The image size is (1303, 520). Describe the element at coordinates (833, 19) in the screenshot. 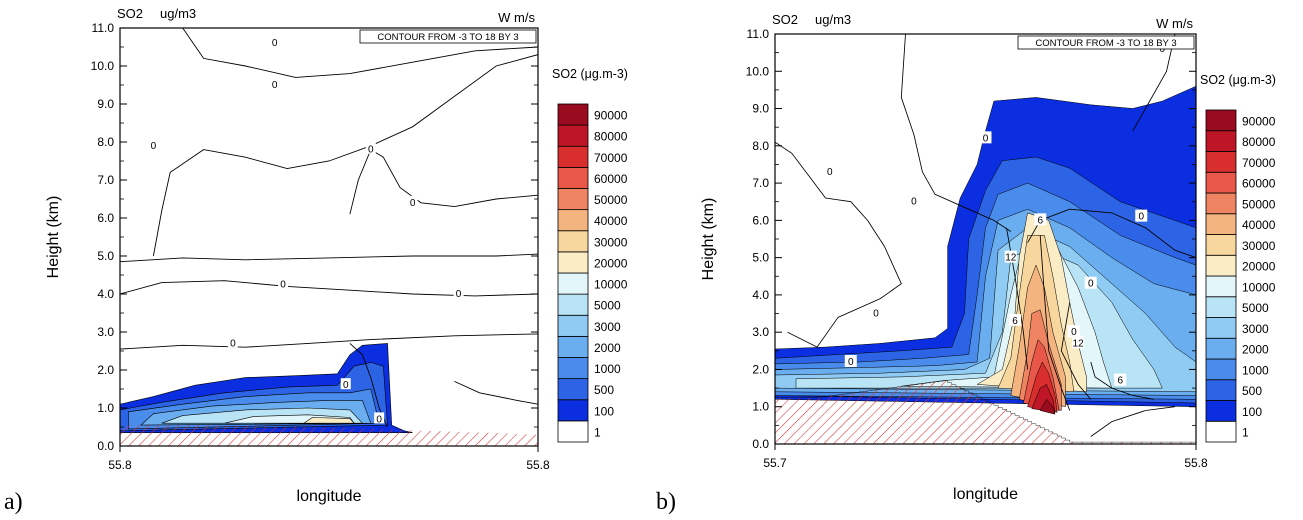

I see `field-unit: ug/m3` at that location.